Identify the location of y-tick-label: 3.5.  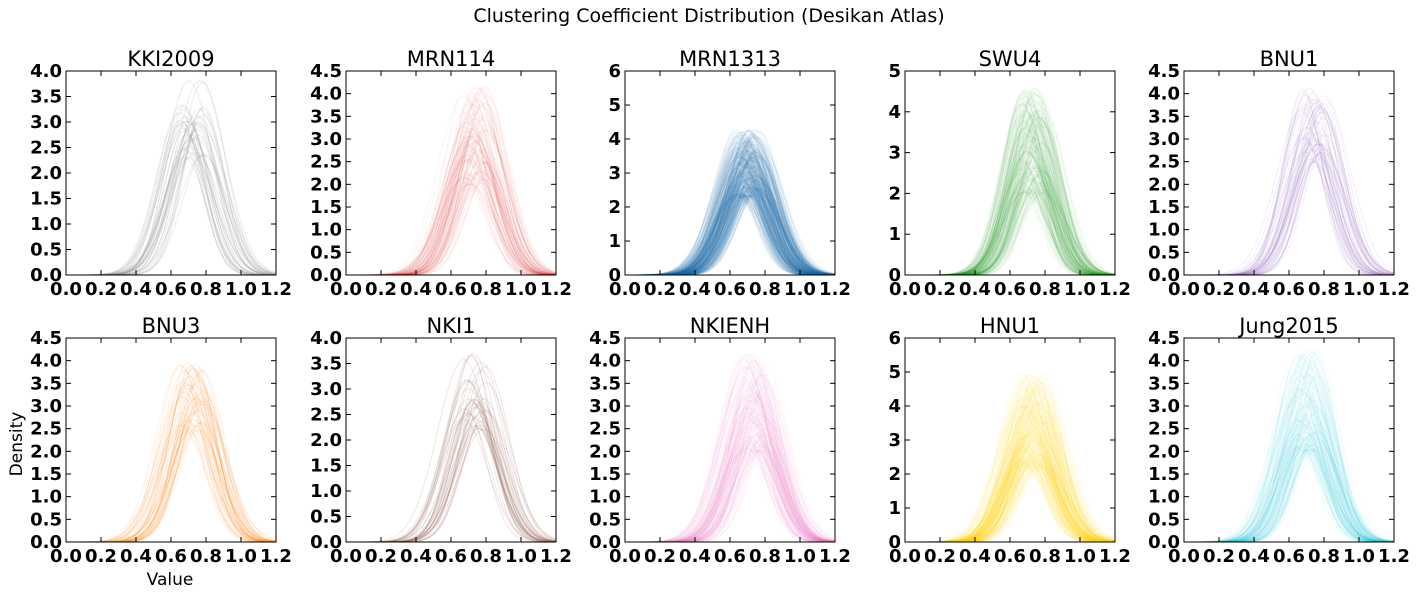
(326, 116).